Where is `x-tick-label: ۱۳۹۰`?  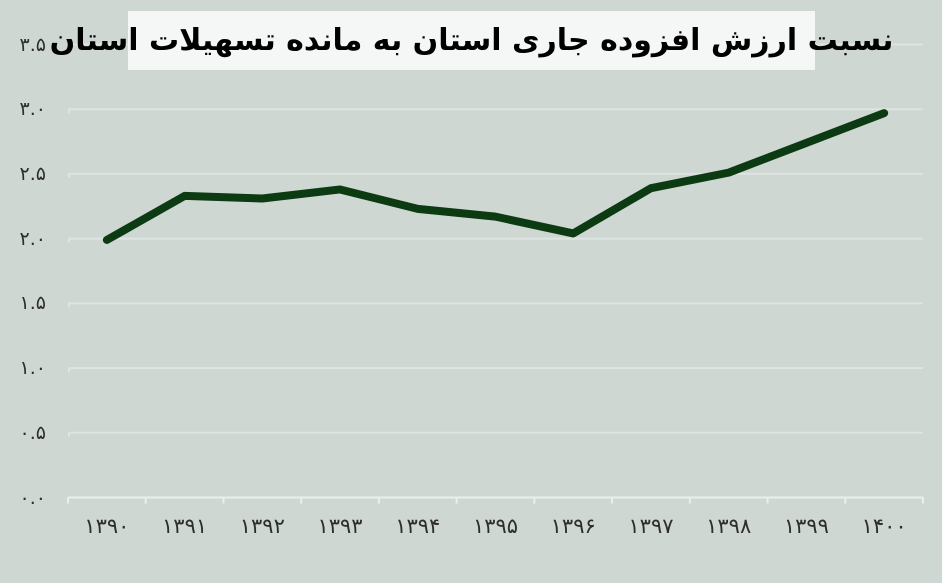
x-tick-label: ۱۳۹۰ is located at coordinates (107, 526).